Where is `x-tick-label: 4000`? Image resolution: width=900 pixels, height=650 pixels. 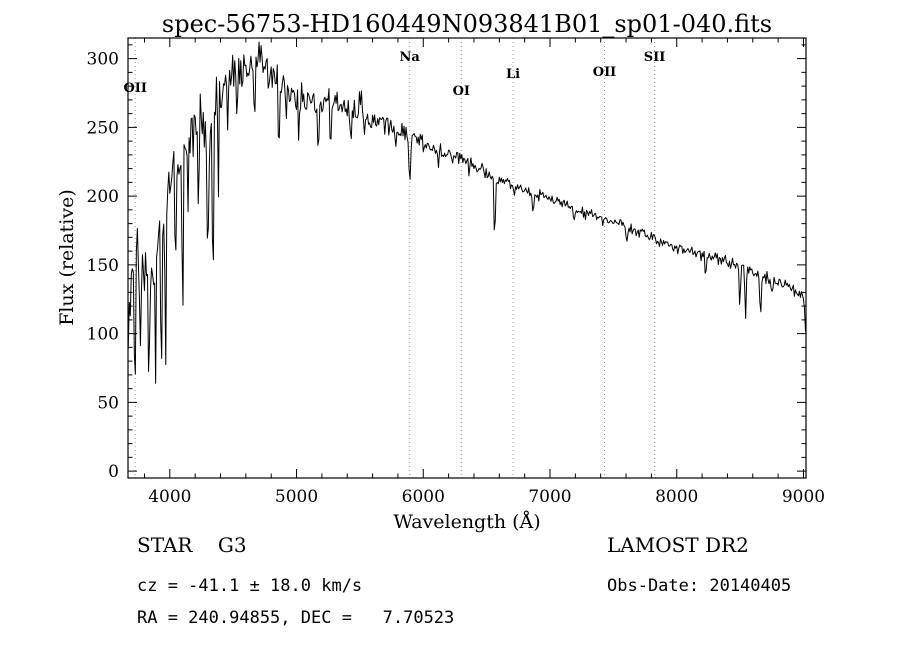 x-tick-label: 4000 is located at coordinates (169, 497).